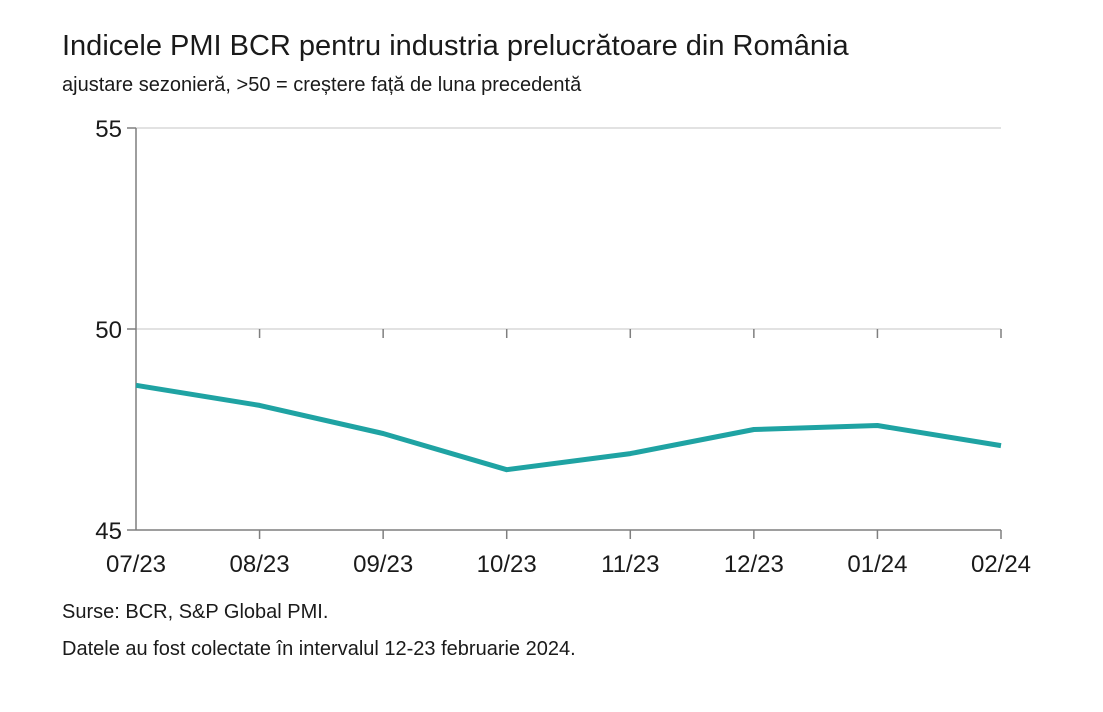 The image size is (1103, 712). I want to click on x-tick-label: 07/23, so click(136, 564).